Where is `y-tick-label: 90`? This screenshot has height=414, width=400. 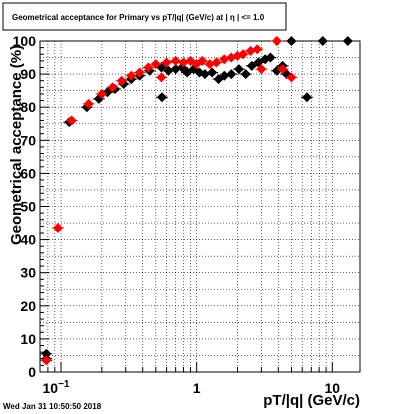 y-tick-label: 90 is located at coordinates (28, 74).